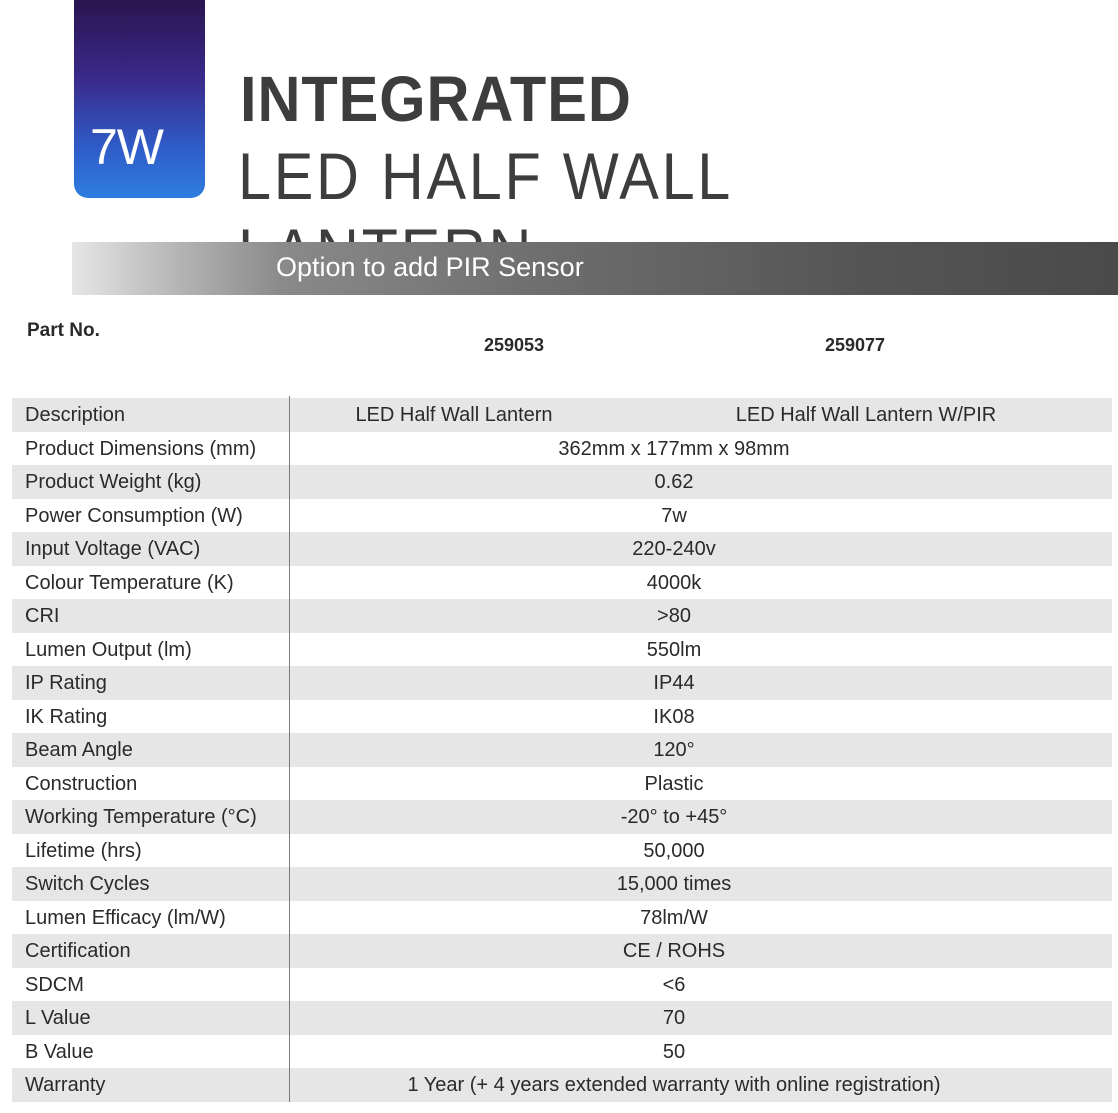 The height and width of the screenshot is (1113, 1118). Describe the element at coordinates (674, 951) in the screenshot. I see `row-value: CE / ROHS` at that location.